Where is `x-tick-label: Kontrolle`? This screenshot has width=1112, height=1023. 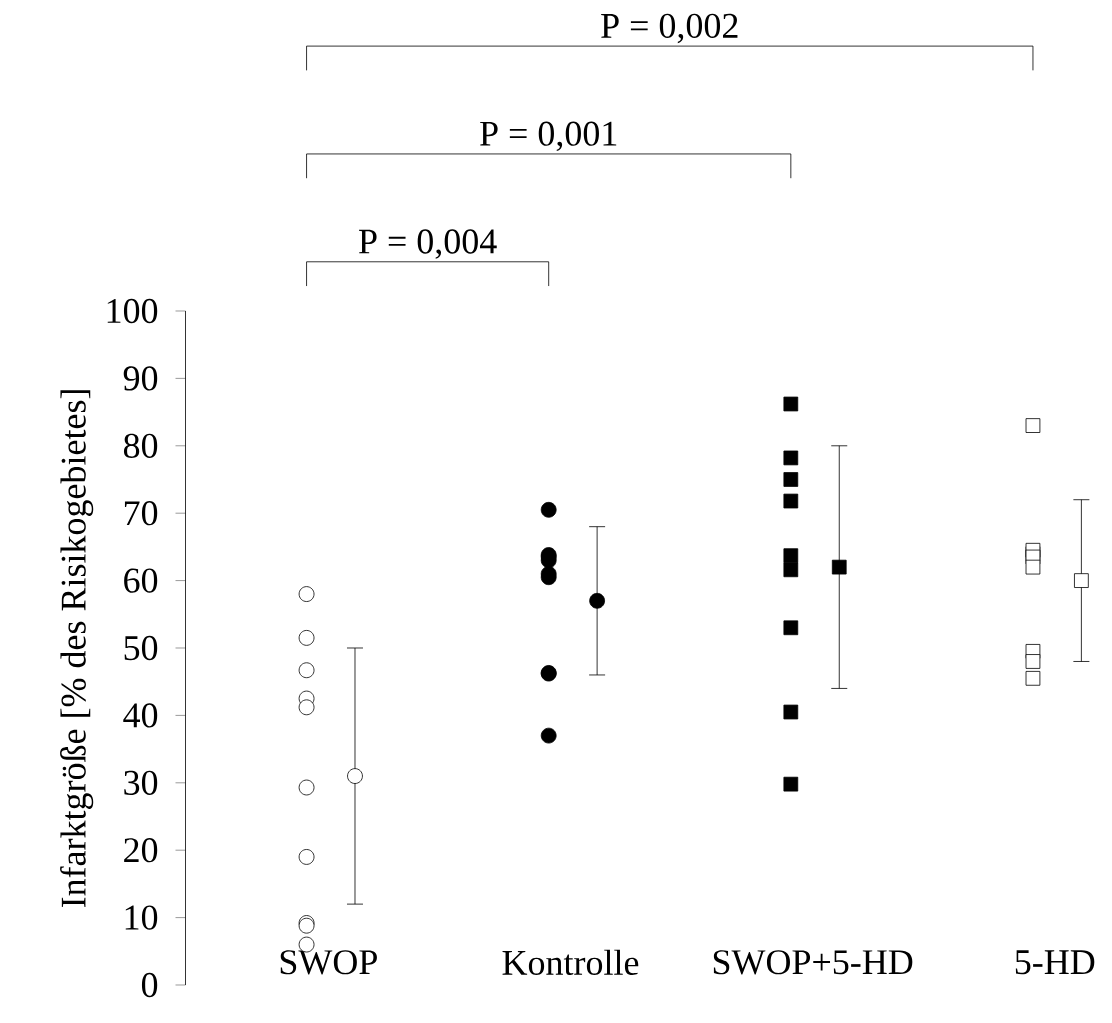
x-tick-label: Kontrolle is located at coordinates (570, 962).